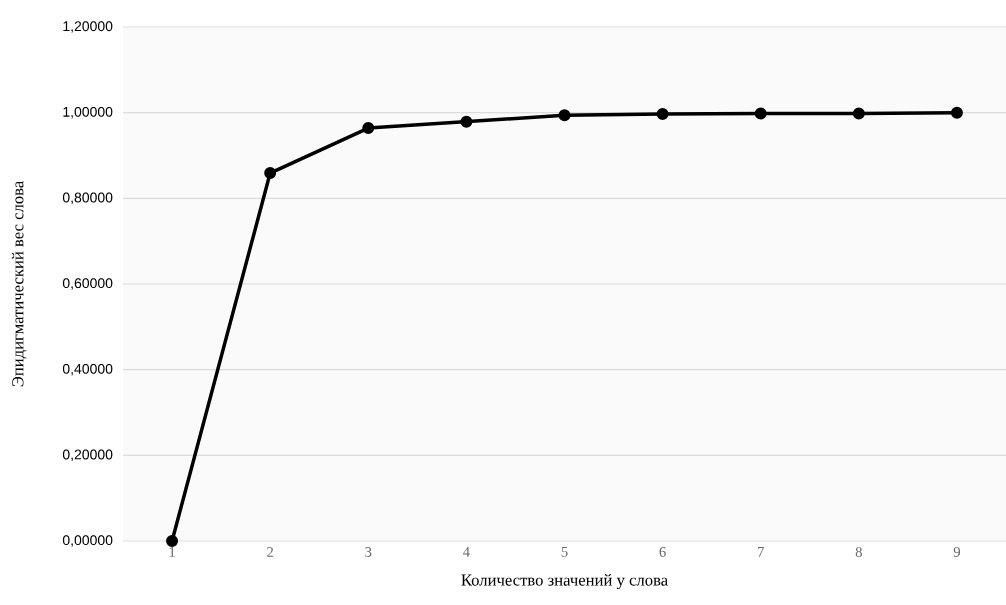 The width and height of the screenshot is (1006, 605). What do you see at coordinates (270, 552) in the screenshot?
I see `x-tick-label: 2` at bounding box center [270, 552].